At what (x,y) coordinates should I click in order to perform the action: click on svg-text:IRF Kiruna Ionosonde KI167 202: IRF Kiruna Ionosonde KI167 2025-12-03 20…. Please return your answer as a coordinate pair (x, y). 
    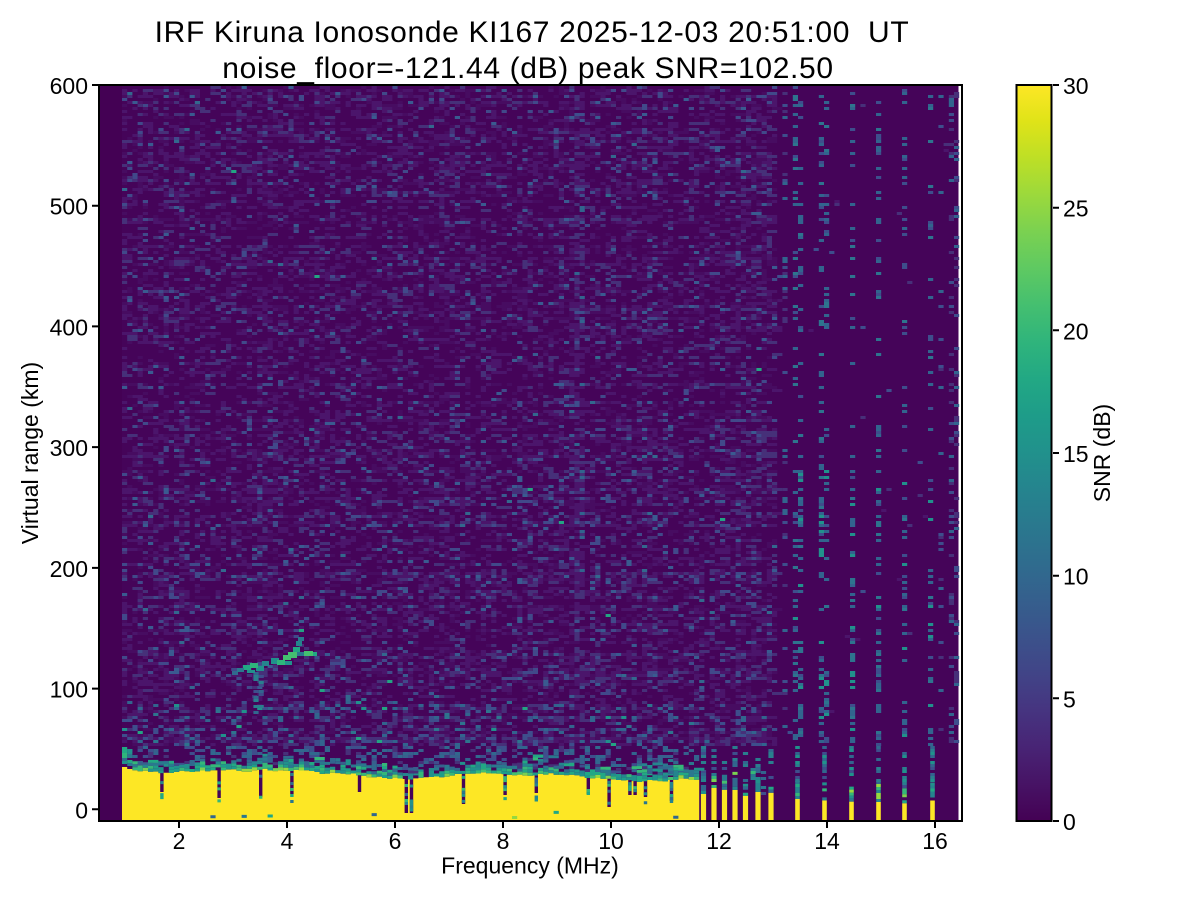
    Looking at the image, I should click on (532, 32).